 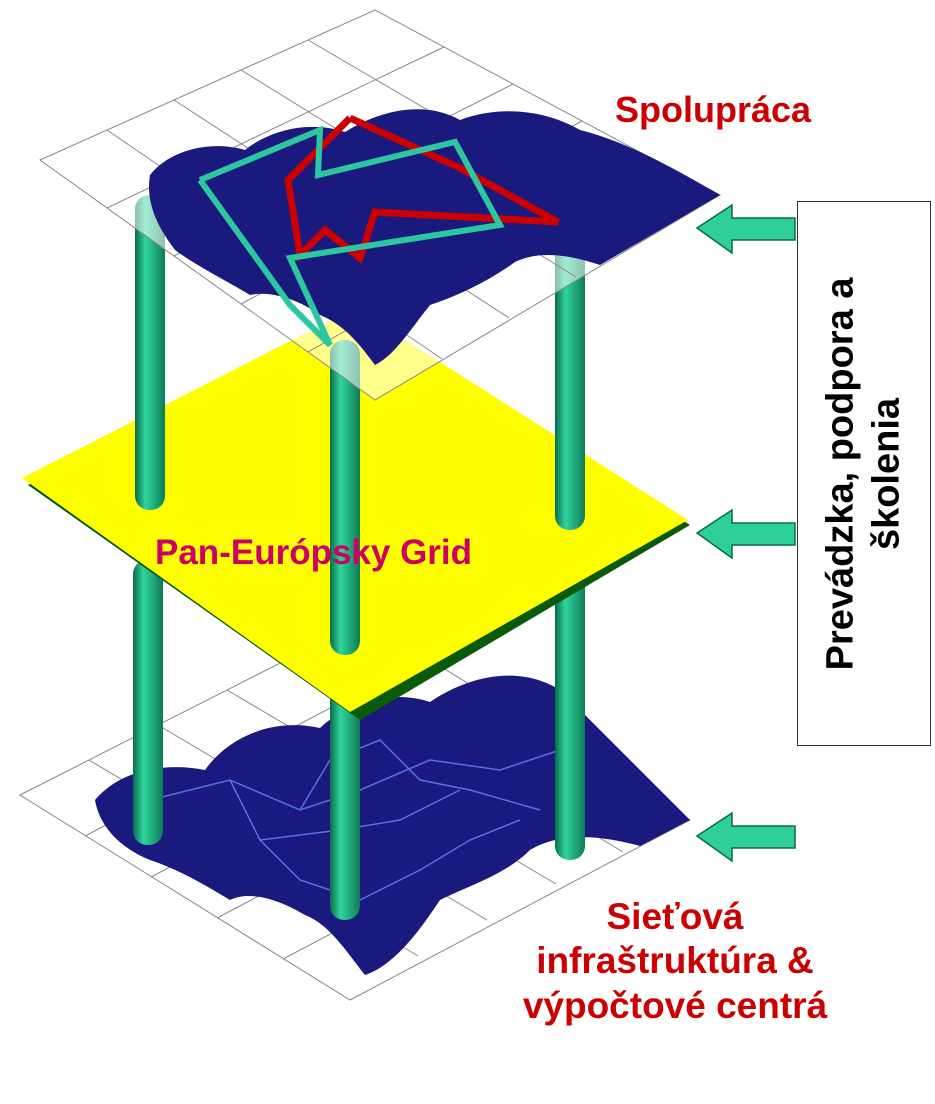 I want to click on operations-support-box: Prevádzka, podpora a školenia, so click(x=864, y=473).